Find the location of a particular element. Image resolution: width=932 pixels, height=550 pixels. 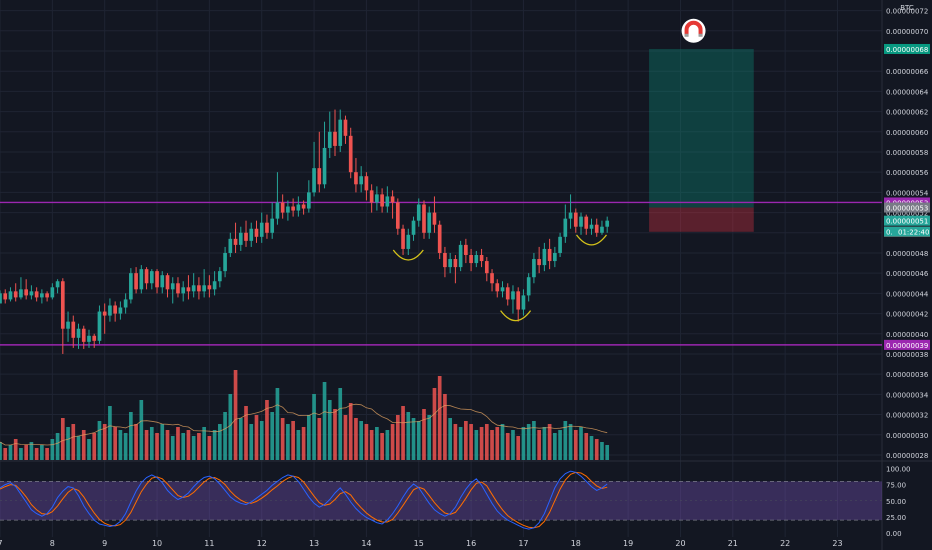

price-tag-0-bg is located at coordinates (907, 48).